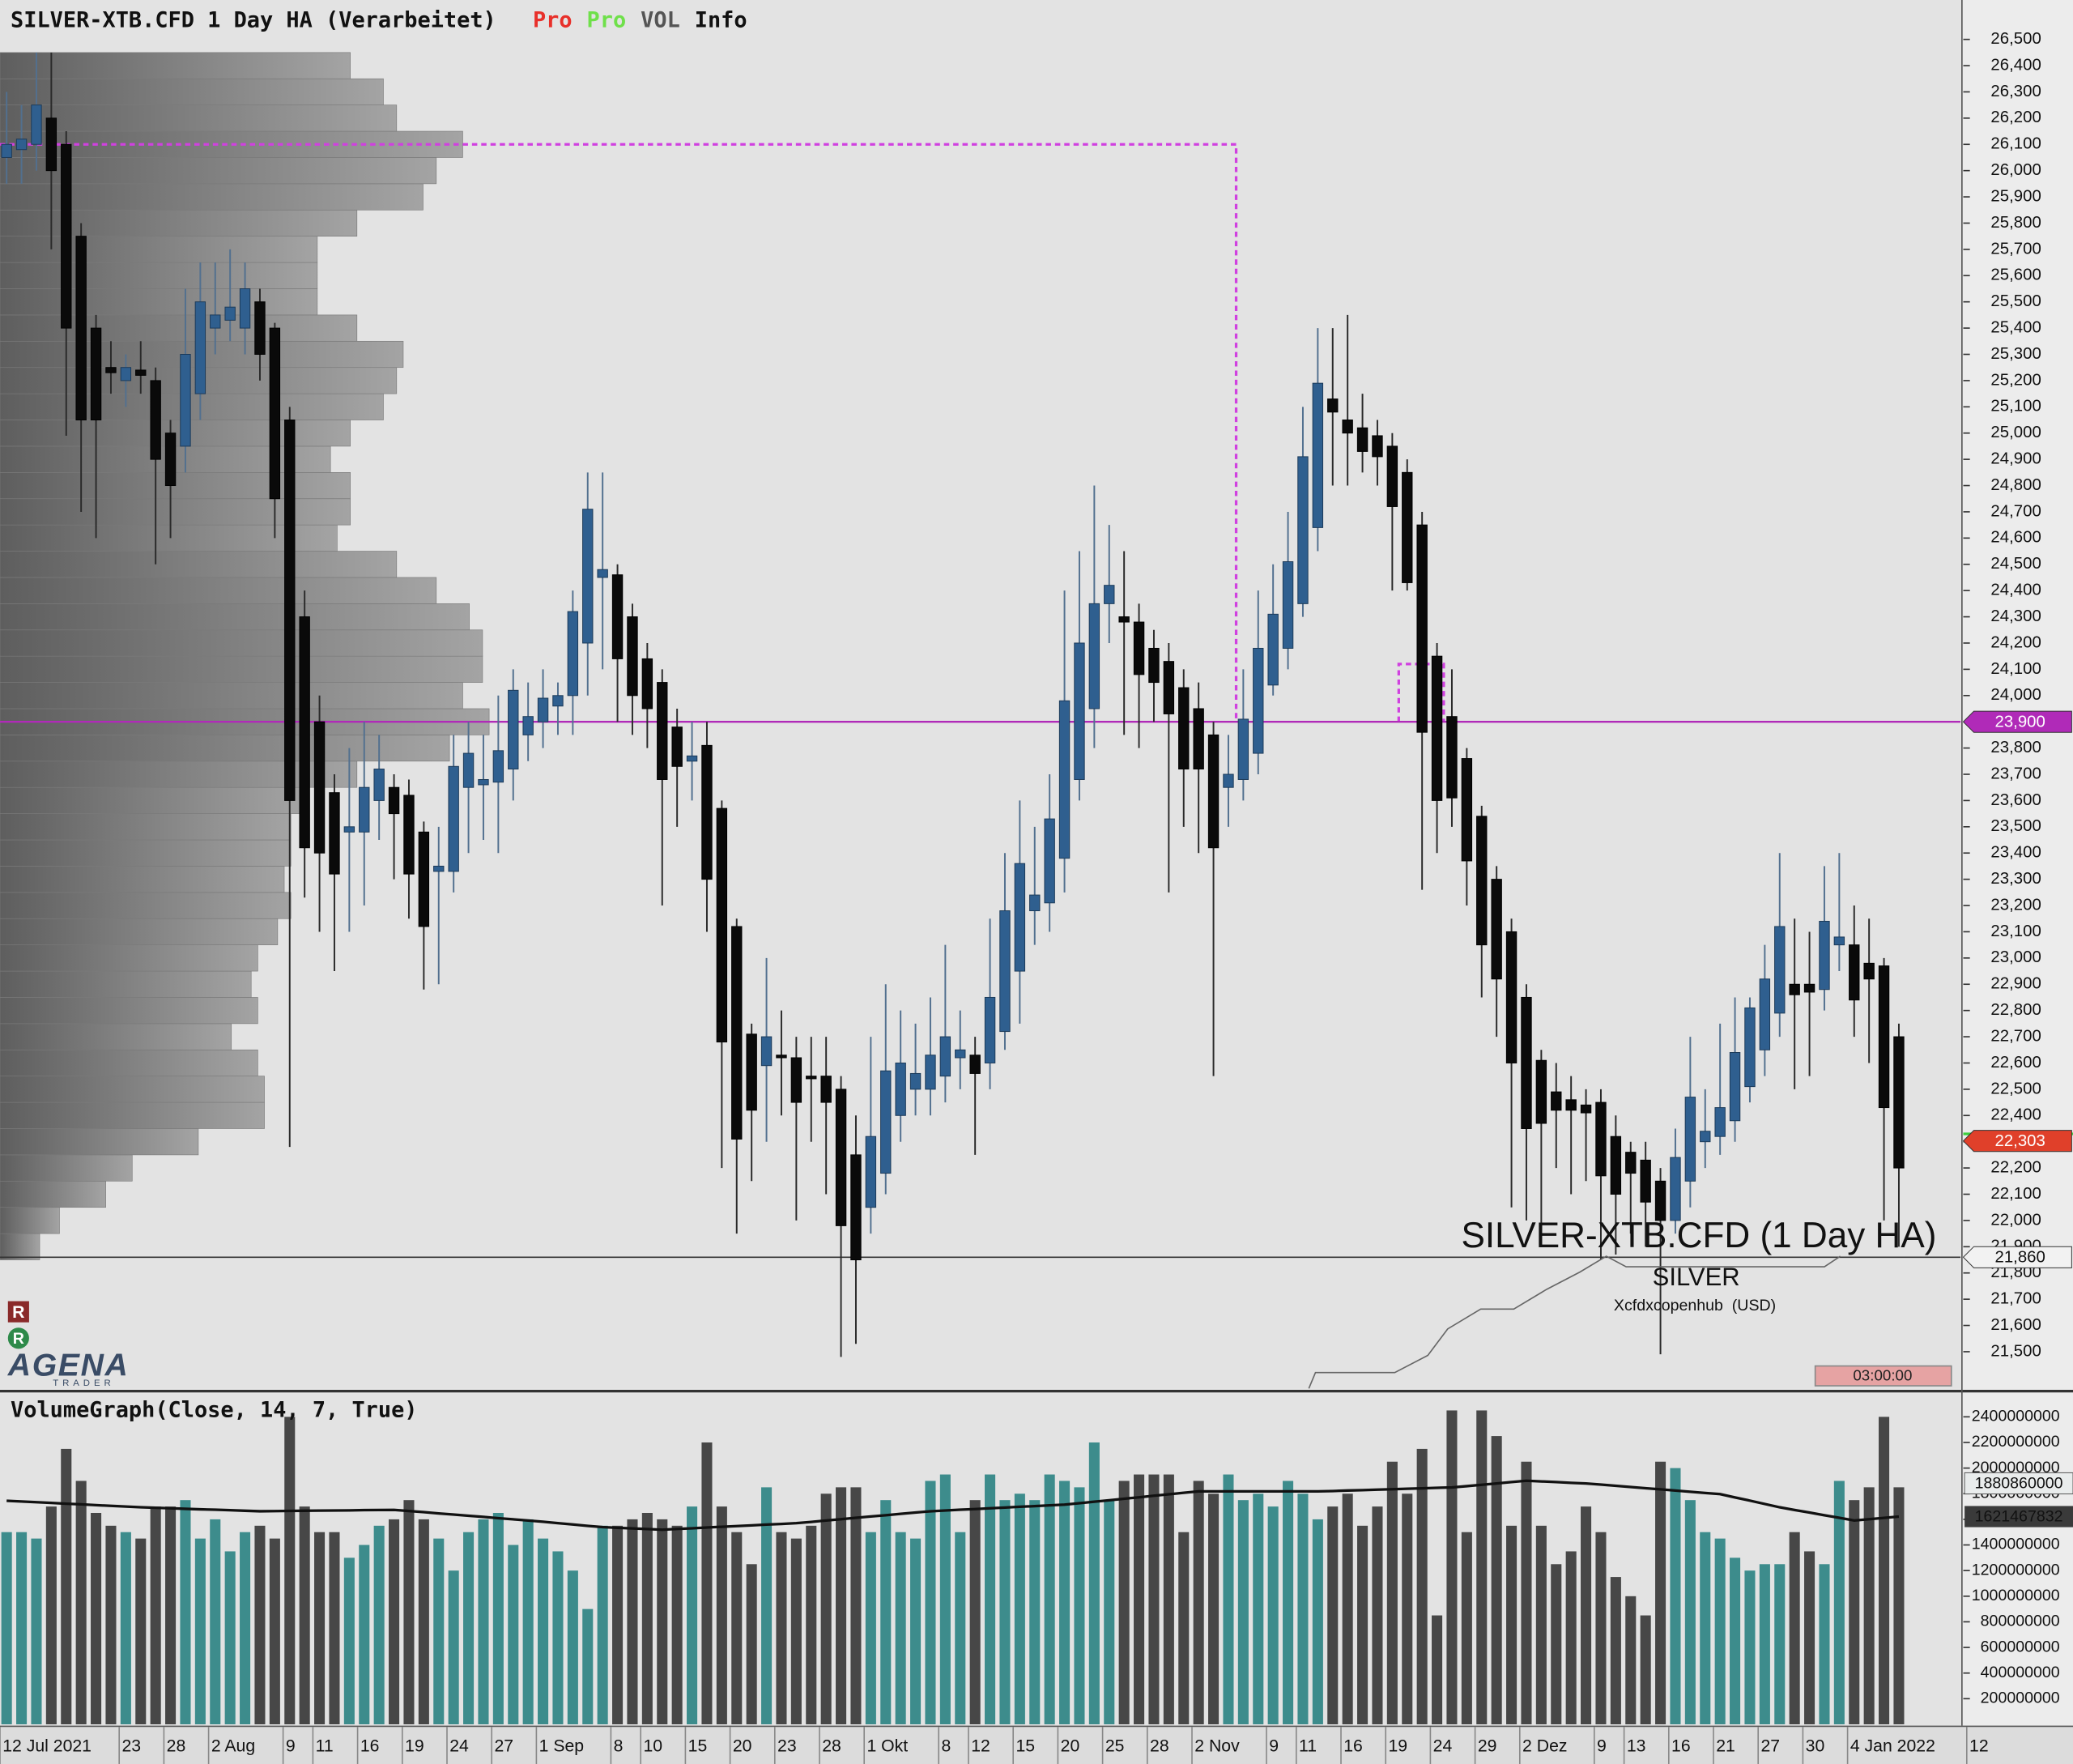 Image resolution: width=2073 pixels, height=1764 pixels. Describe the element at coordinates (2020, 1621) in the screenshot. I see `volume-tick-label: 800000000` at that location.